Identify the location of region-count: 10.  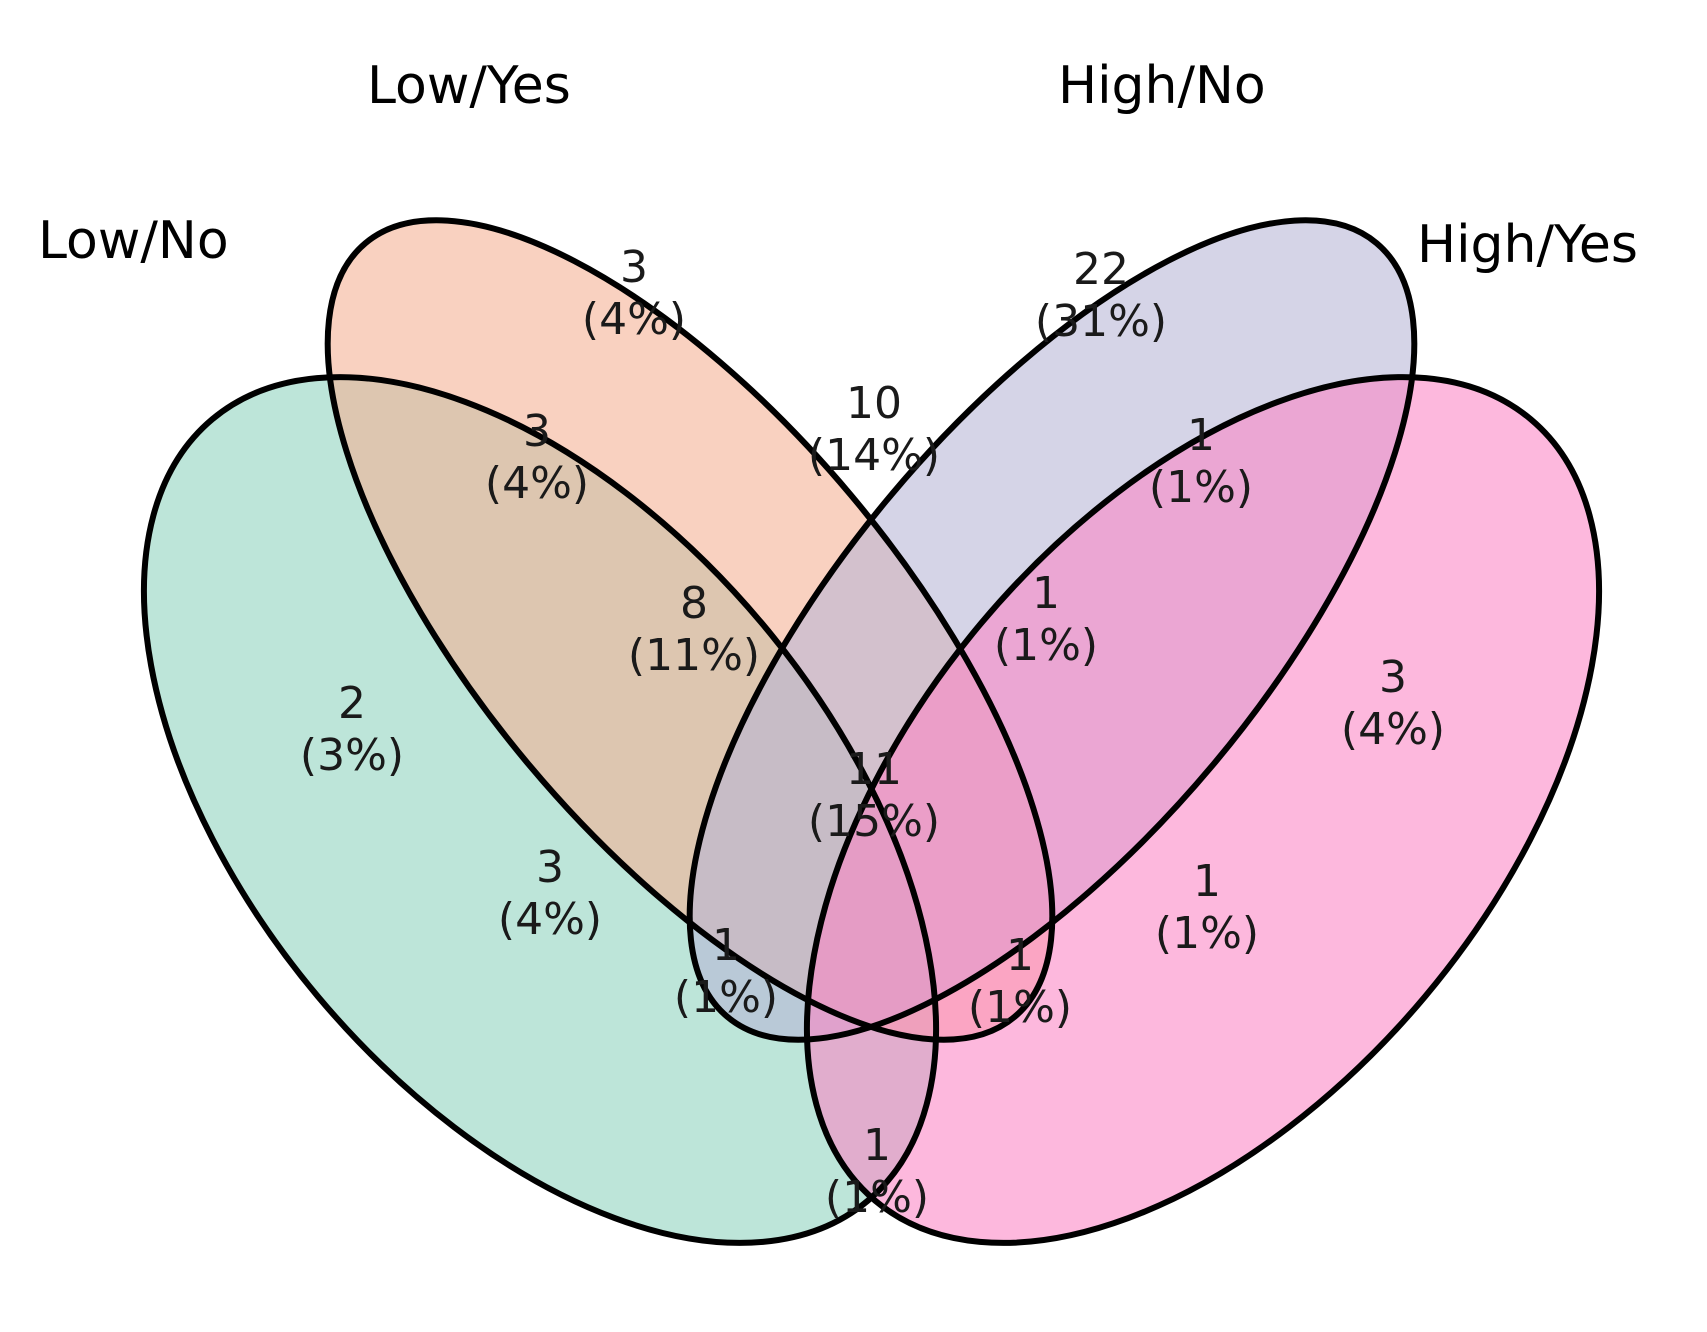
(874, 403).